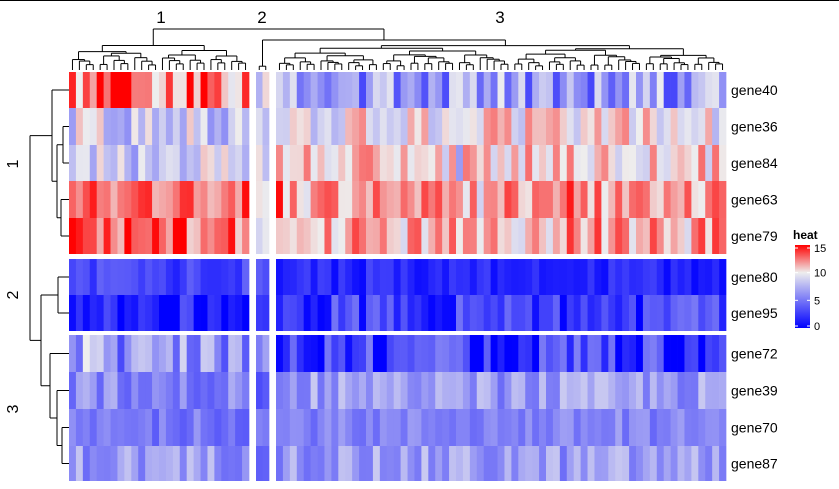 The width and height of the screenshot is (839, 489). I want to click on legend-title: heat, so click(805, 235).